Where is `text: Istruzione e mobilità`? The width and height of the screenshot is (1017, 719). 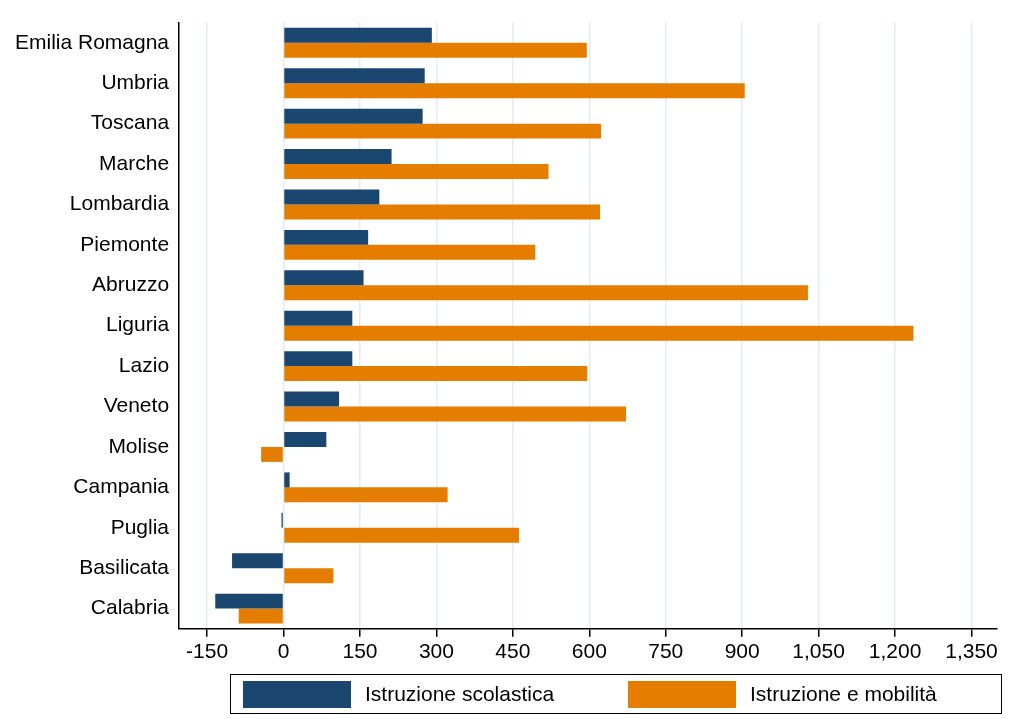
text: Istruzione e mobilità is located at coordinates (843, 694).